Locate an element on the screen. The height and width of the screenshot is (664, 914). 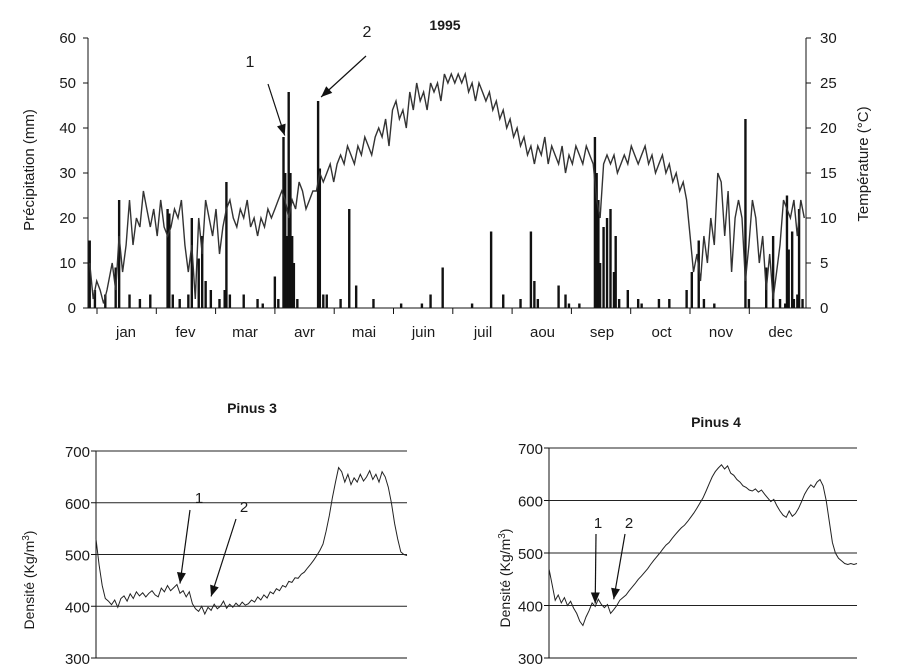
temp-tick-label: 10 is located at coordinates (828, 218).